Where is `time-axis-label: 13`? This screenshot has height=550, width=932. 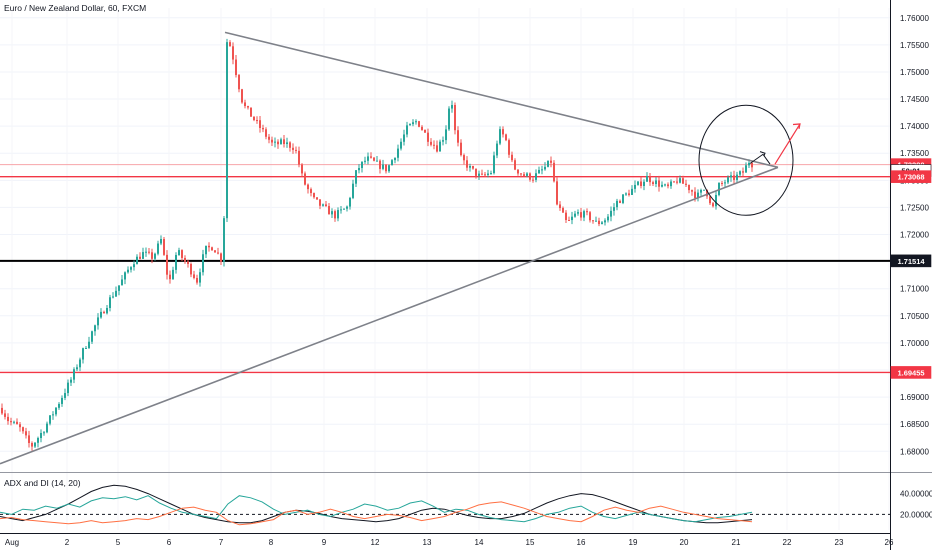
time-axis-label: 13 is located at coordinates (427, 542).